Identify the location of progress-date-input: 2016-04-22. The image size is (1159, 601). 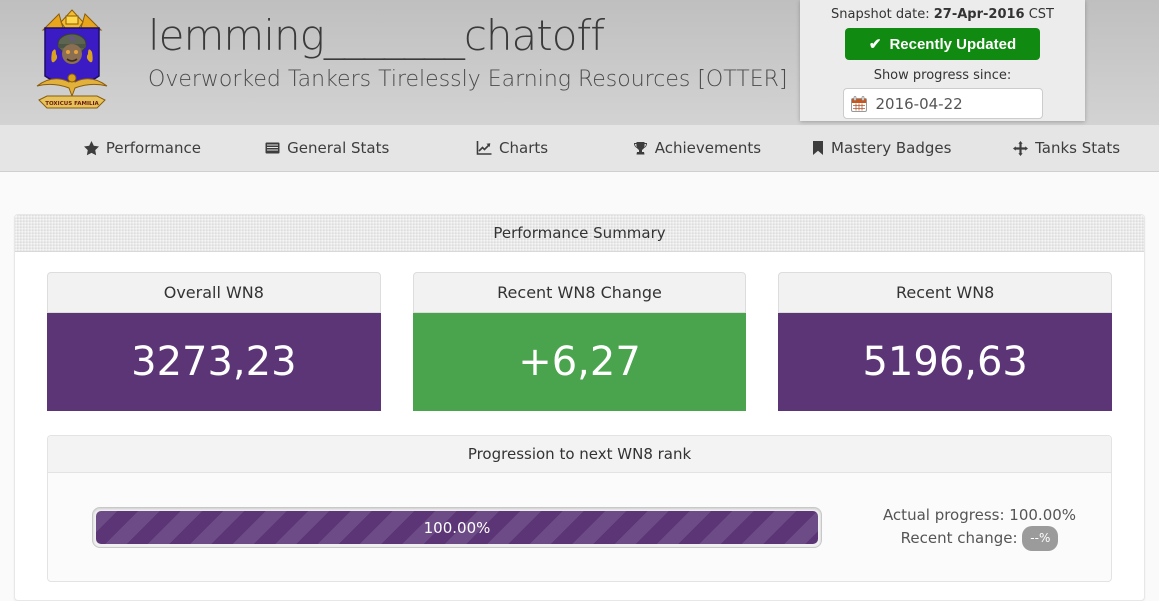
(942, 103).